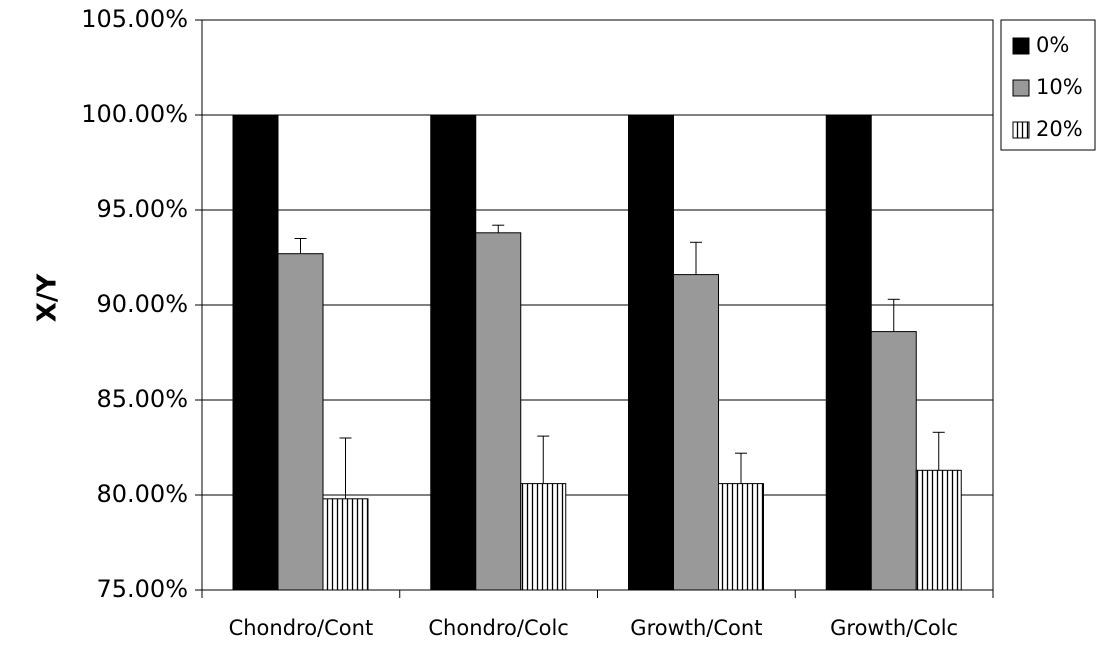 This screenshot has width=1097, height=646. I want to click on x-category-label: Growth/Colc, so click(894, 628).